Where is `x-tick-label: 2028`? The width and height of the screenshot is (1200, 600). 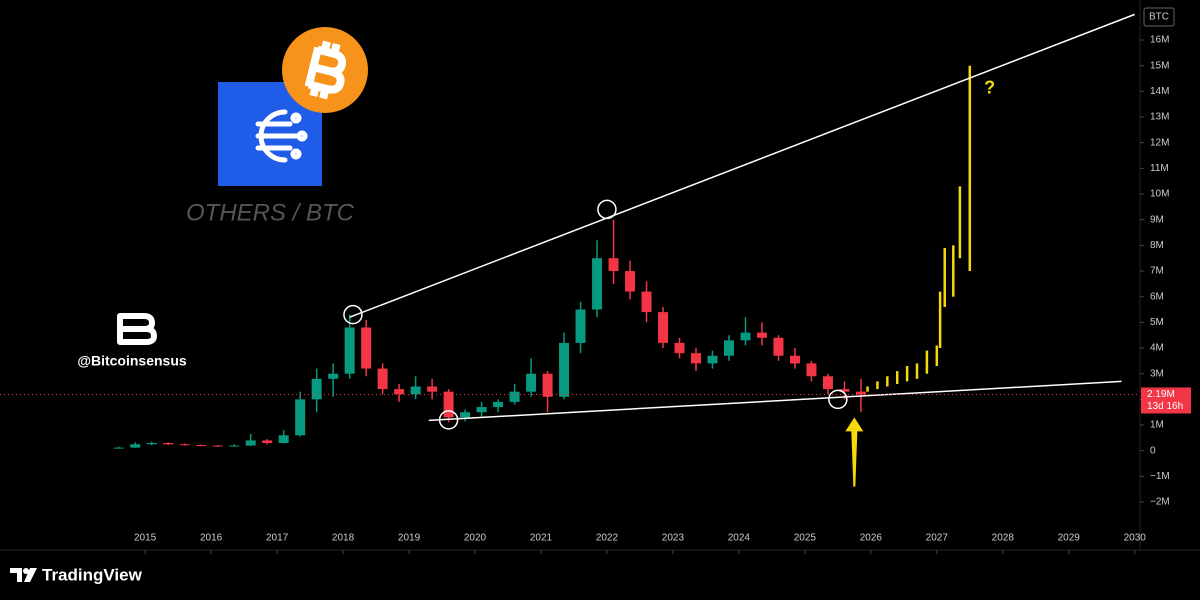 x-tick-label: 2028 is located at coordinates (1003, 538).